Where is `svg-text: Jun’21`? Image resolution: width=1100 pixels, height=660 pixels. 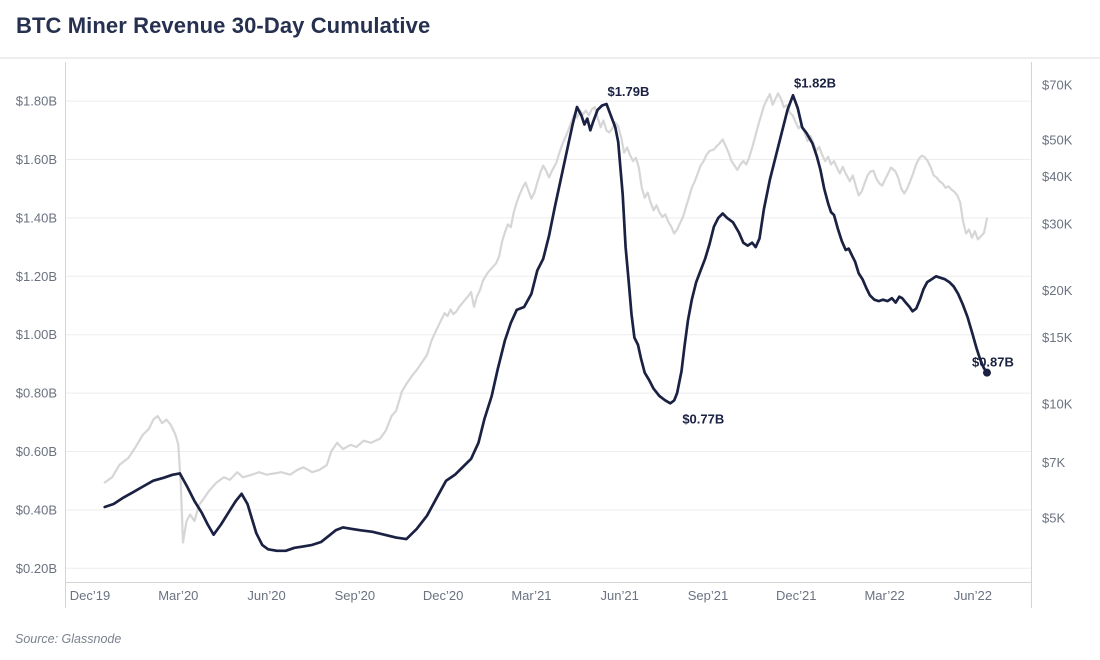
svg-text: Jun’21 is located at coordinates (620, 595).